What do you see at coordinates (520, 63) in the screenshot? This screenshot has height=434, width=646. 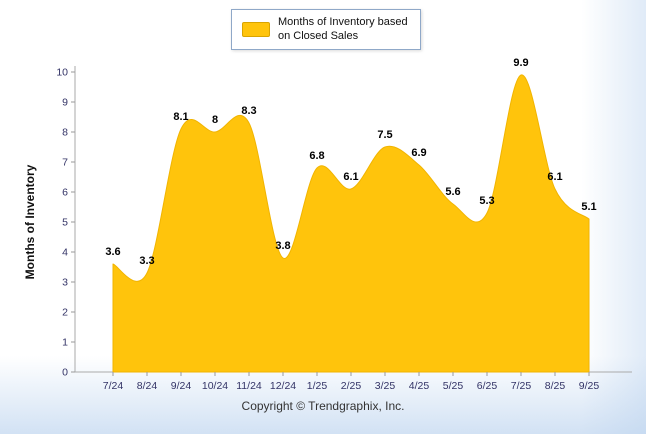 I see `svg-text: 9.9` at bounding box center [520, 63].